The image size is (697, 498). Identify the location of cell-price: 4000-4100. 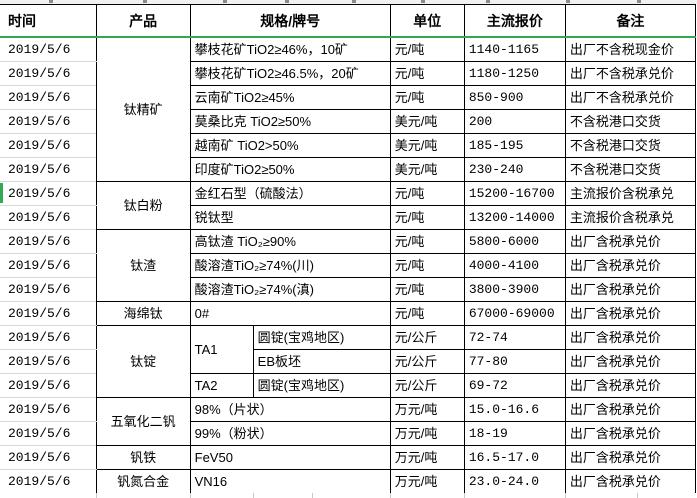
(514, 265).